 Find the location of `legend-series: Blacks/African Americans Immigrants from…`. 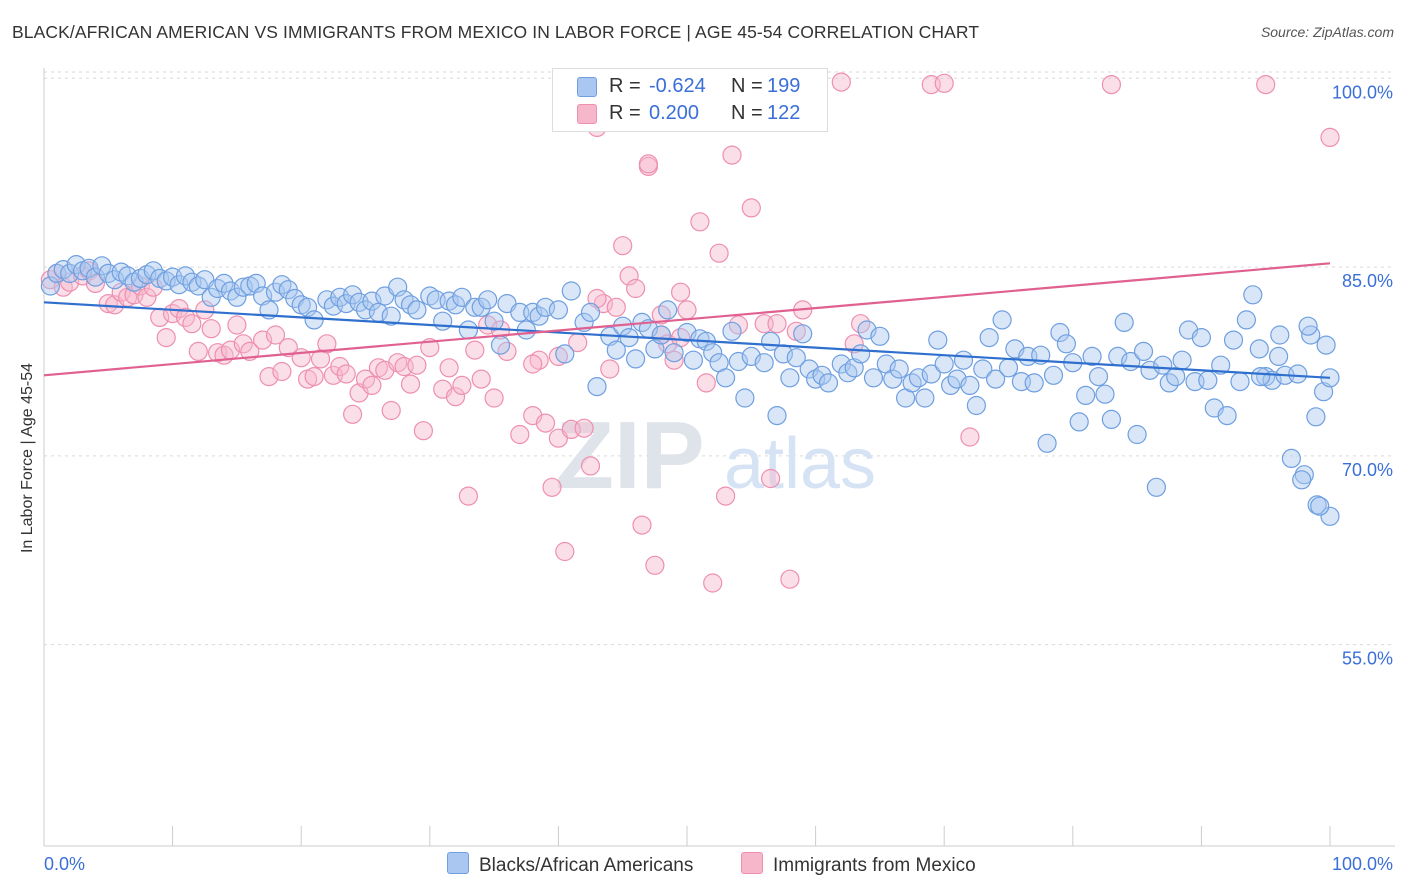

legend-series: Blacks/African Americans Immigrants from… is located at coordinates (703, 864).